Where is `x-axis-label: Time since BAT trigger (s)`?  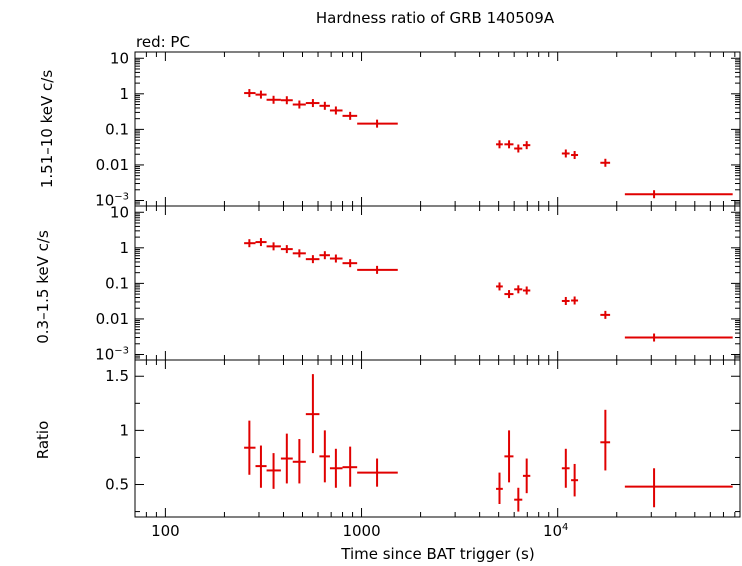
x-axis-label: Time since BAT trigger (s) is located at coordinates (437, 554).